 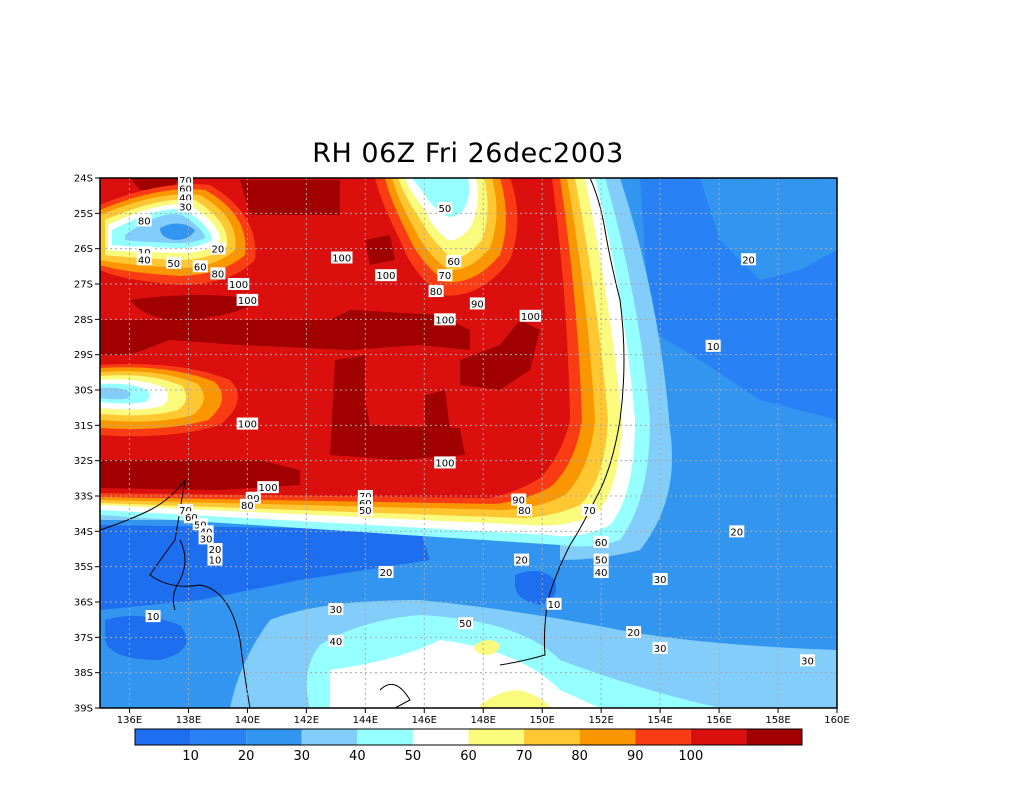 I want to click on colorbar-label: 60, so click(x=468, y=756).